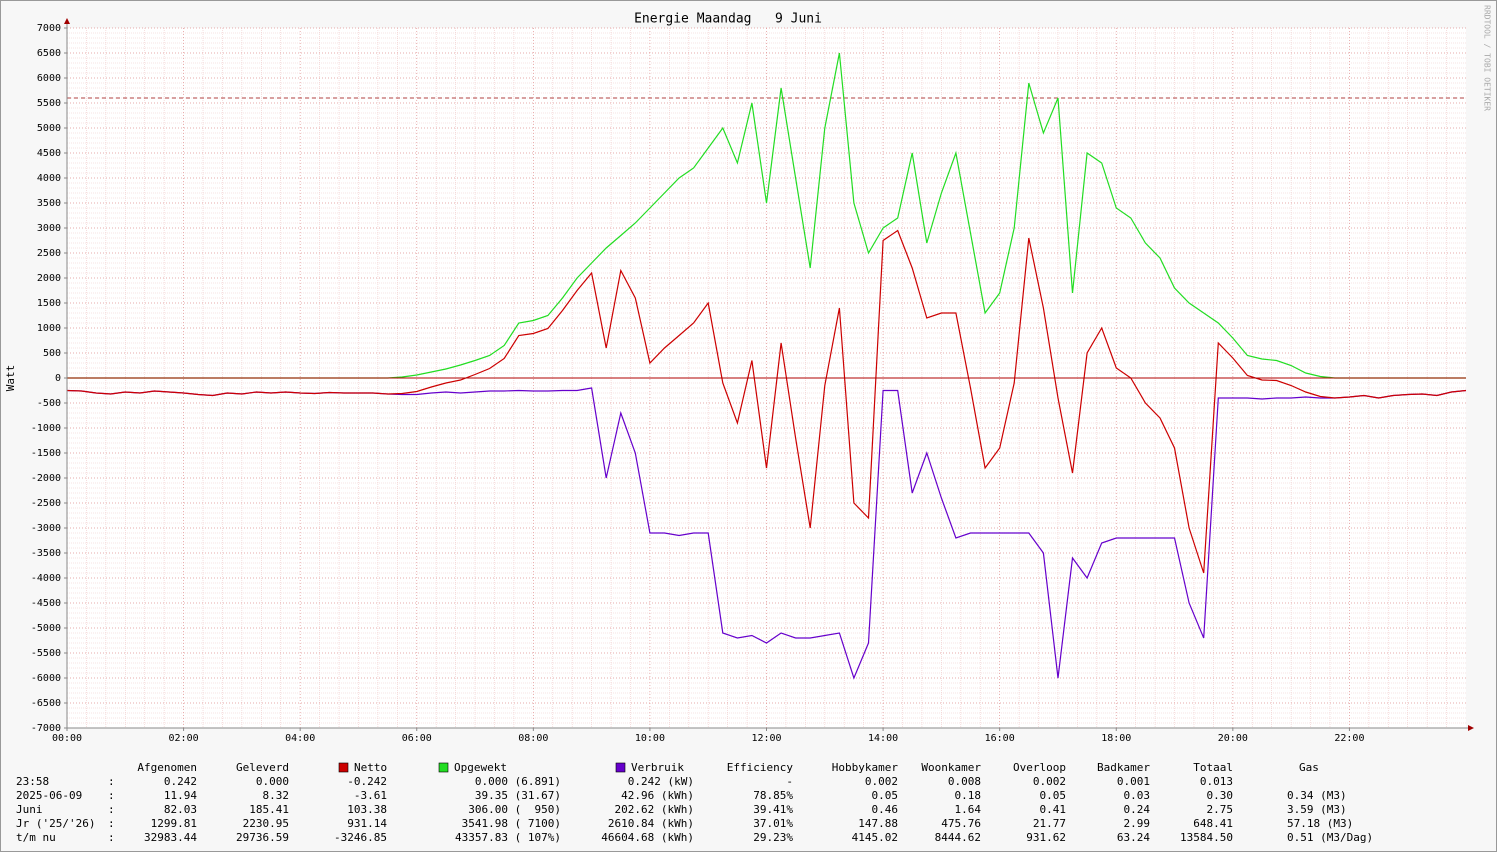  I want to click on table-cell: 82.03, so click(180, 809).